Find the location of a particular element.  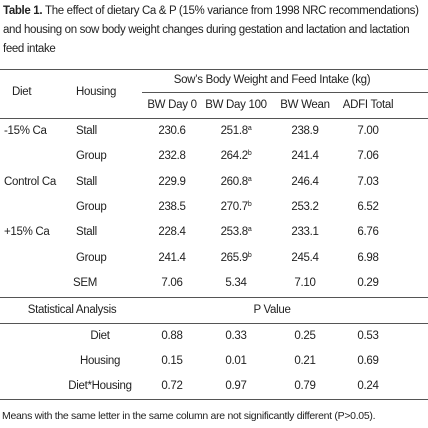

stats-label: Housing is located at coordinates (100, 361).